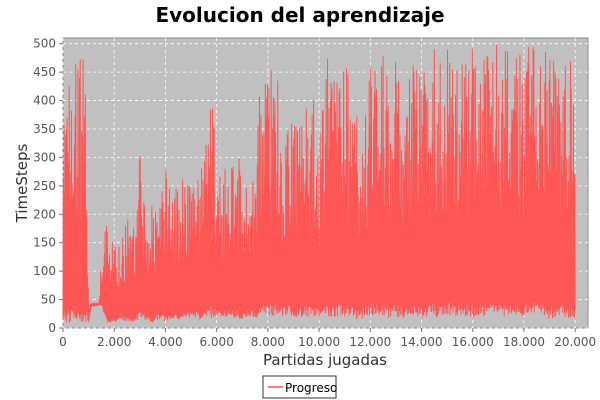 The width and height of the screenshot is (600, 400). I want to click on y-tick-label: 0, so click(52, 328).